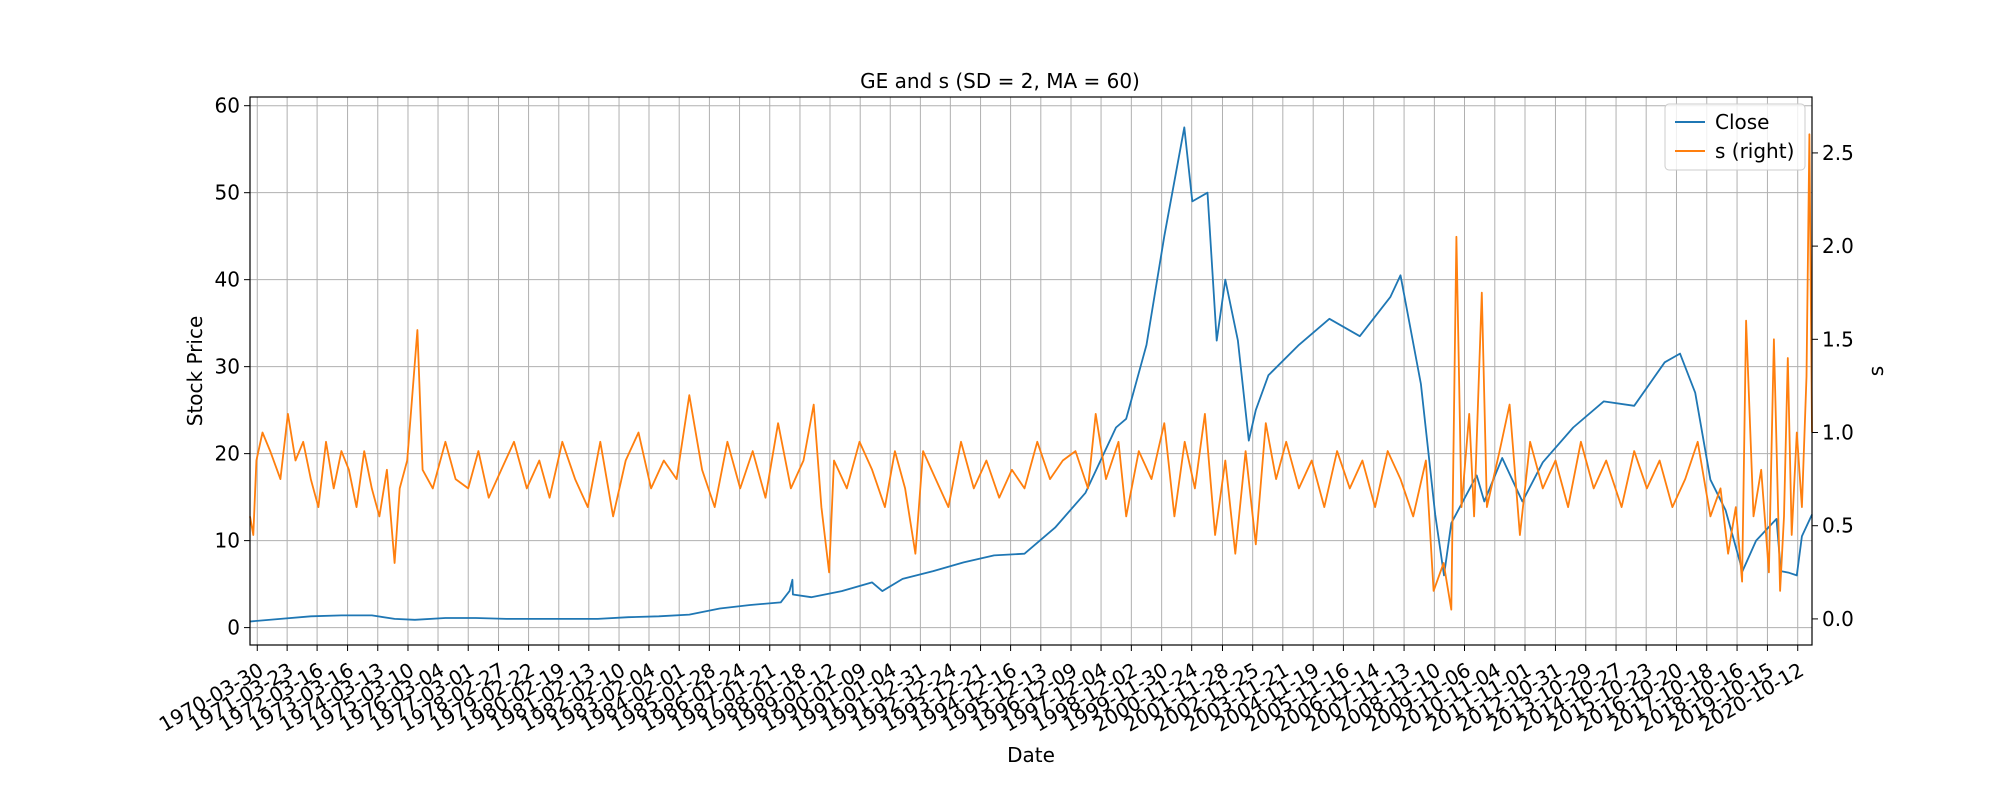 The image size is (2000, 800). What do you see at coordinates (1838, 433) in the screenshot?
I see `y2-tick-label: 1.0` at bounding box center [1838, 433].